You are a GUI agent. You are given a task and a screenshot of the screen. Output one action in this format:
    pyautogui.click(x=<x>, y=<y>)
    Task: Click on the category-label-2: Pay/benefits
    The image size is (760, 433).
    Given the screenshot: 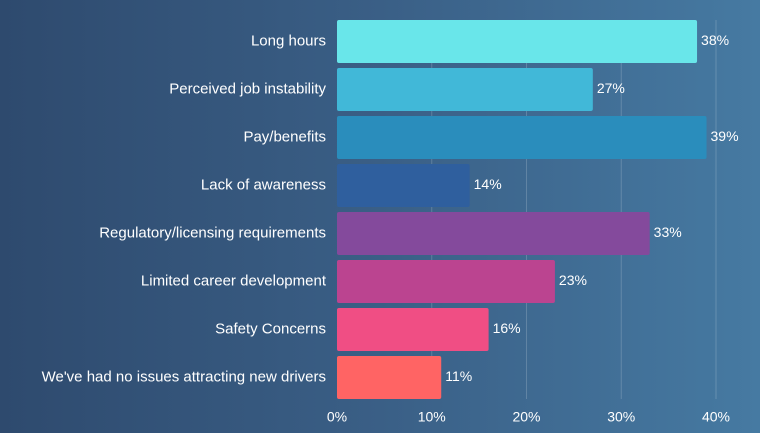 What is the action you would take?
    pyautogui.click(x=284, y=136)
    